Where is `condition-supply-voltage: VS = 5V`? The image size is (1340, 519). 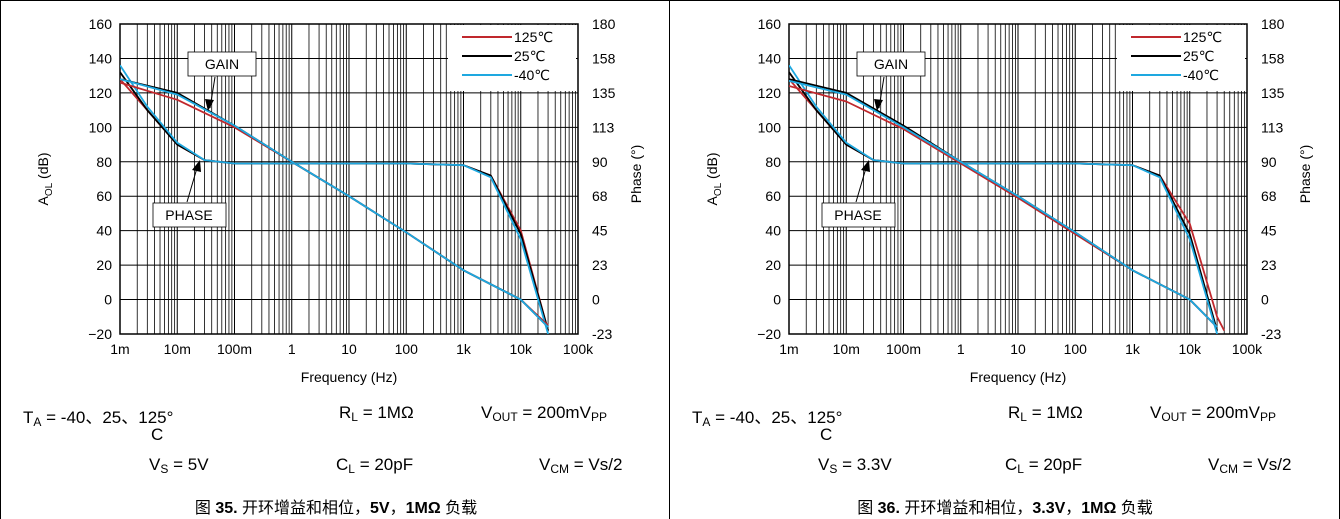 condition-supply-voltage: VS = 5V is located at coordinates (179, 465).